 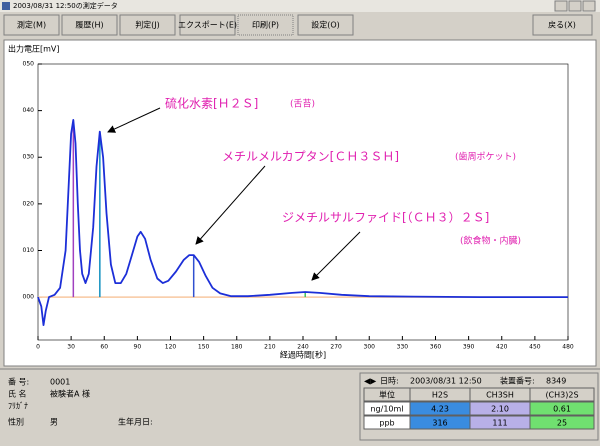 I want to click on cell-text: 111, so click(x=499, y=423).